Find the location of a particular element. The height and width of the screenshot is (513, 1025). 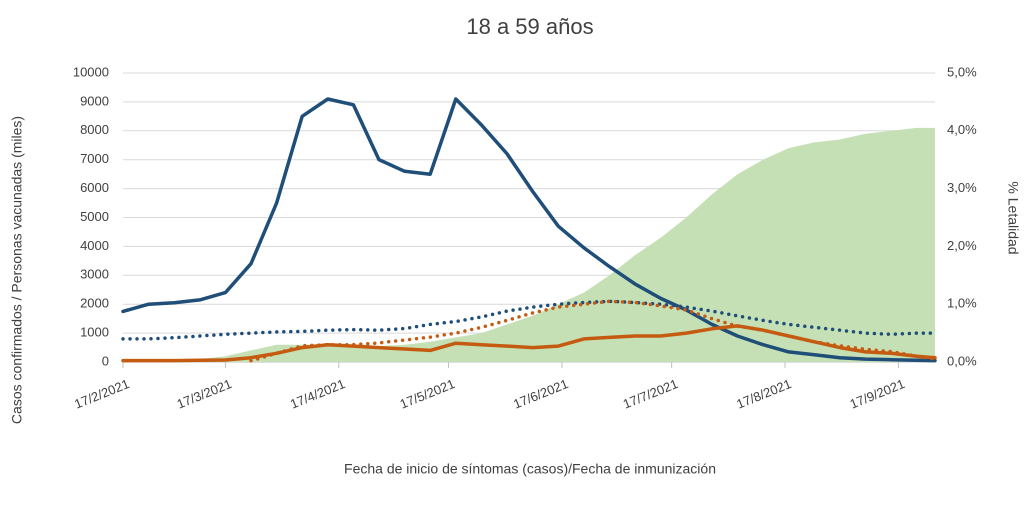

x-tick-label: 17/7/2021 is located at coordinates (650, 394).